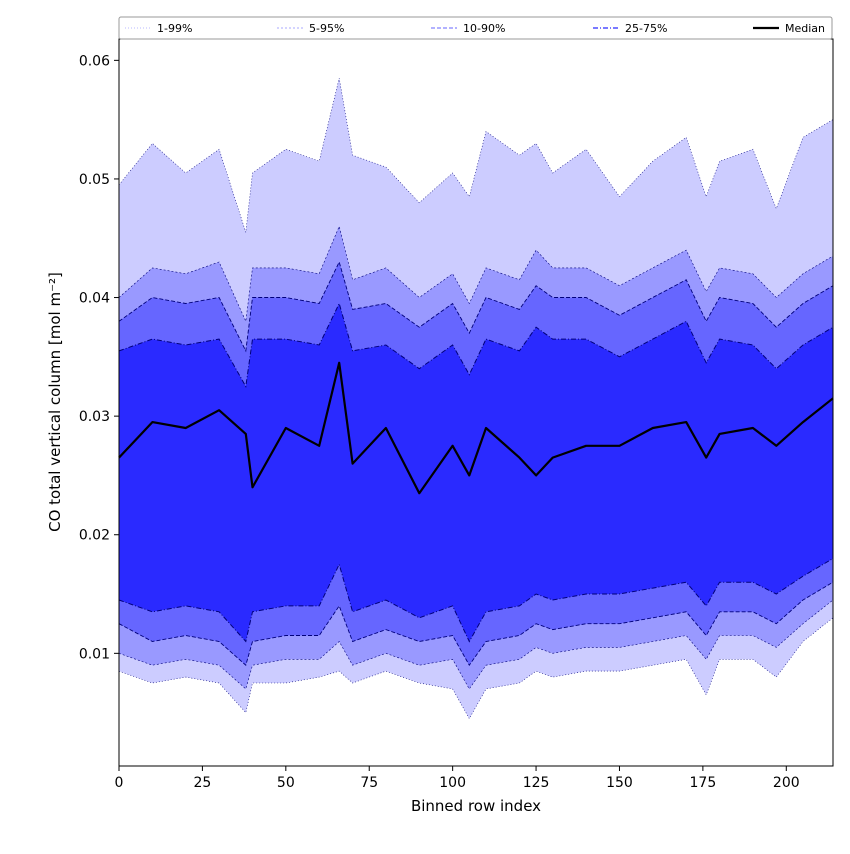  Describe the element at coordinates (94, 417) in the screenshot. I see `y-tick-label: 0.03` at that location.